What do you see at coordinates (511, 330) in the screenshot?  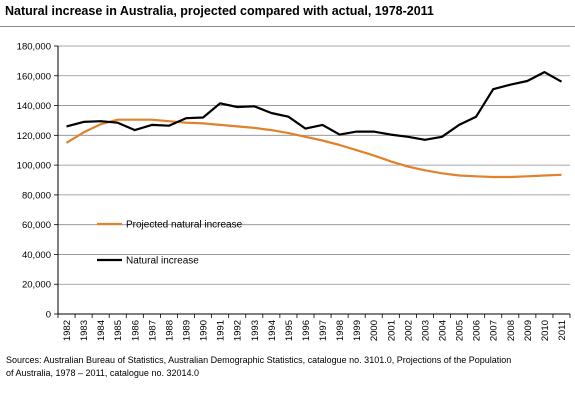 I see `x-tick-label: 2008` at bounding box center [511, 330].